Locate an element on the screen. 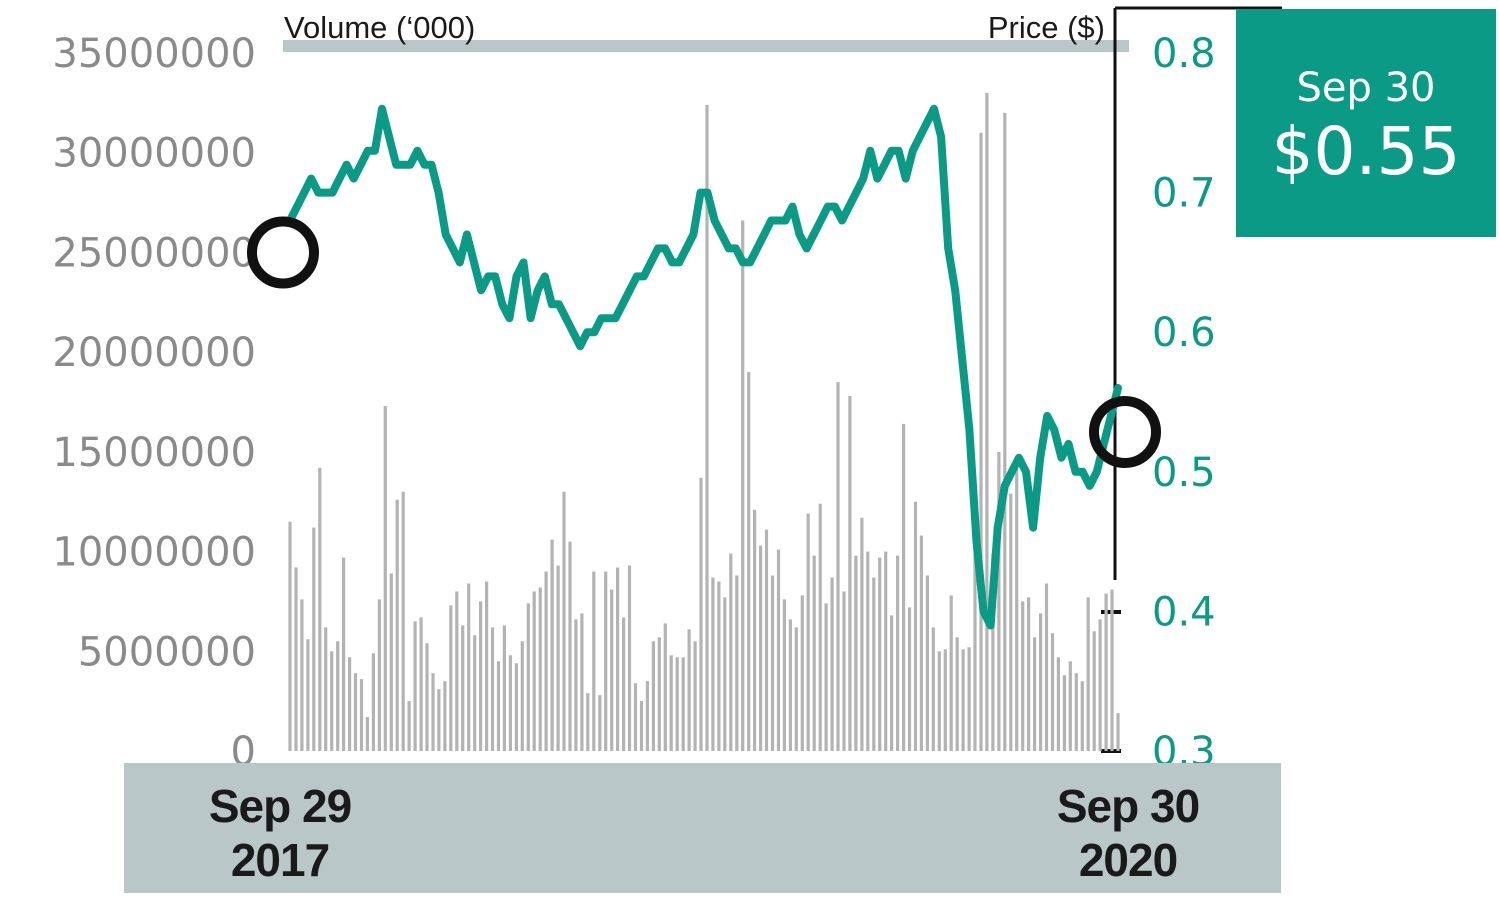 The width and height of the screenshot is (1499, 918). right-axis-bracket is located at coordinates (1197, 293).